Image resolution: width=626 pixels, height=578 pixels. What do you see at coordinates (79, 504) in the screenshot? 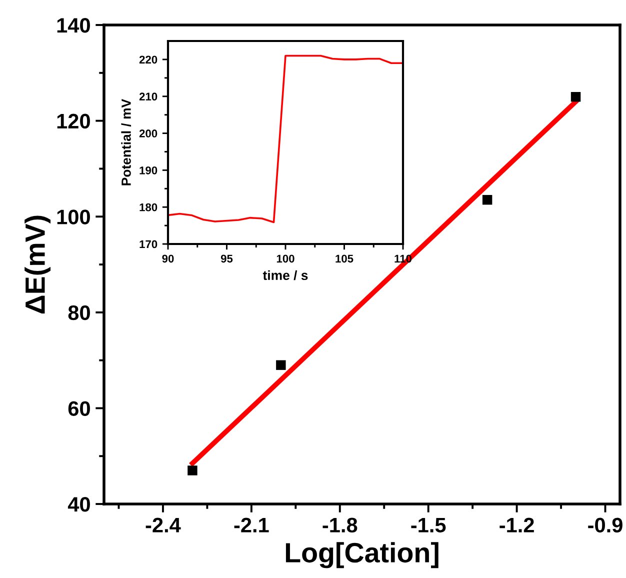
I see `y-tick-label: 40` at bounding box center [79, 504].